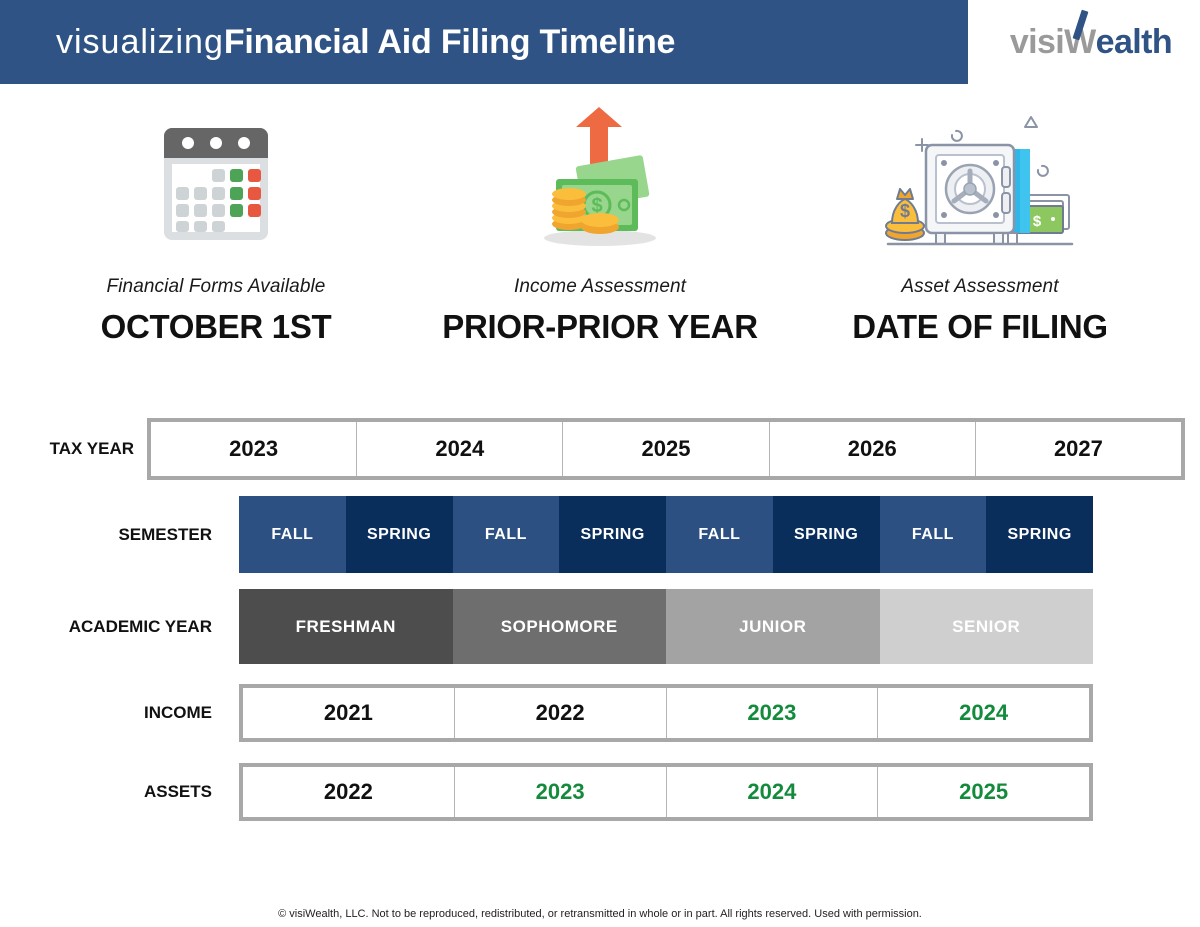 The image size is (1200, 927). Describe the element at coordinates (165, 534) in the screenshot. I see `row-label-semester: SEMESTER` at that location.